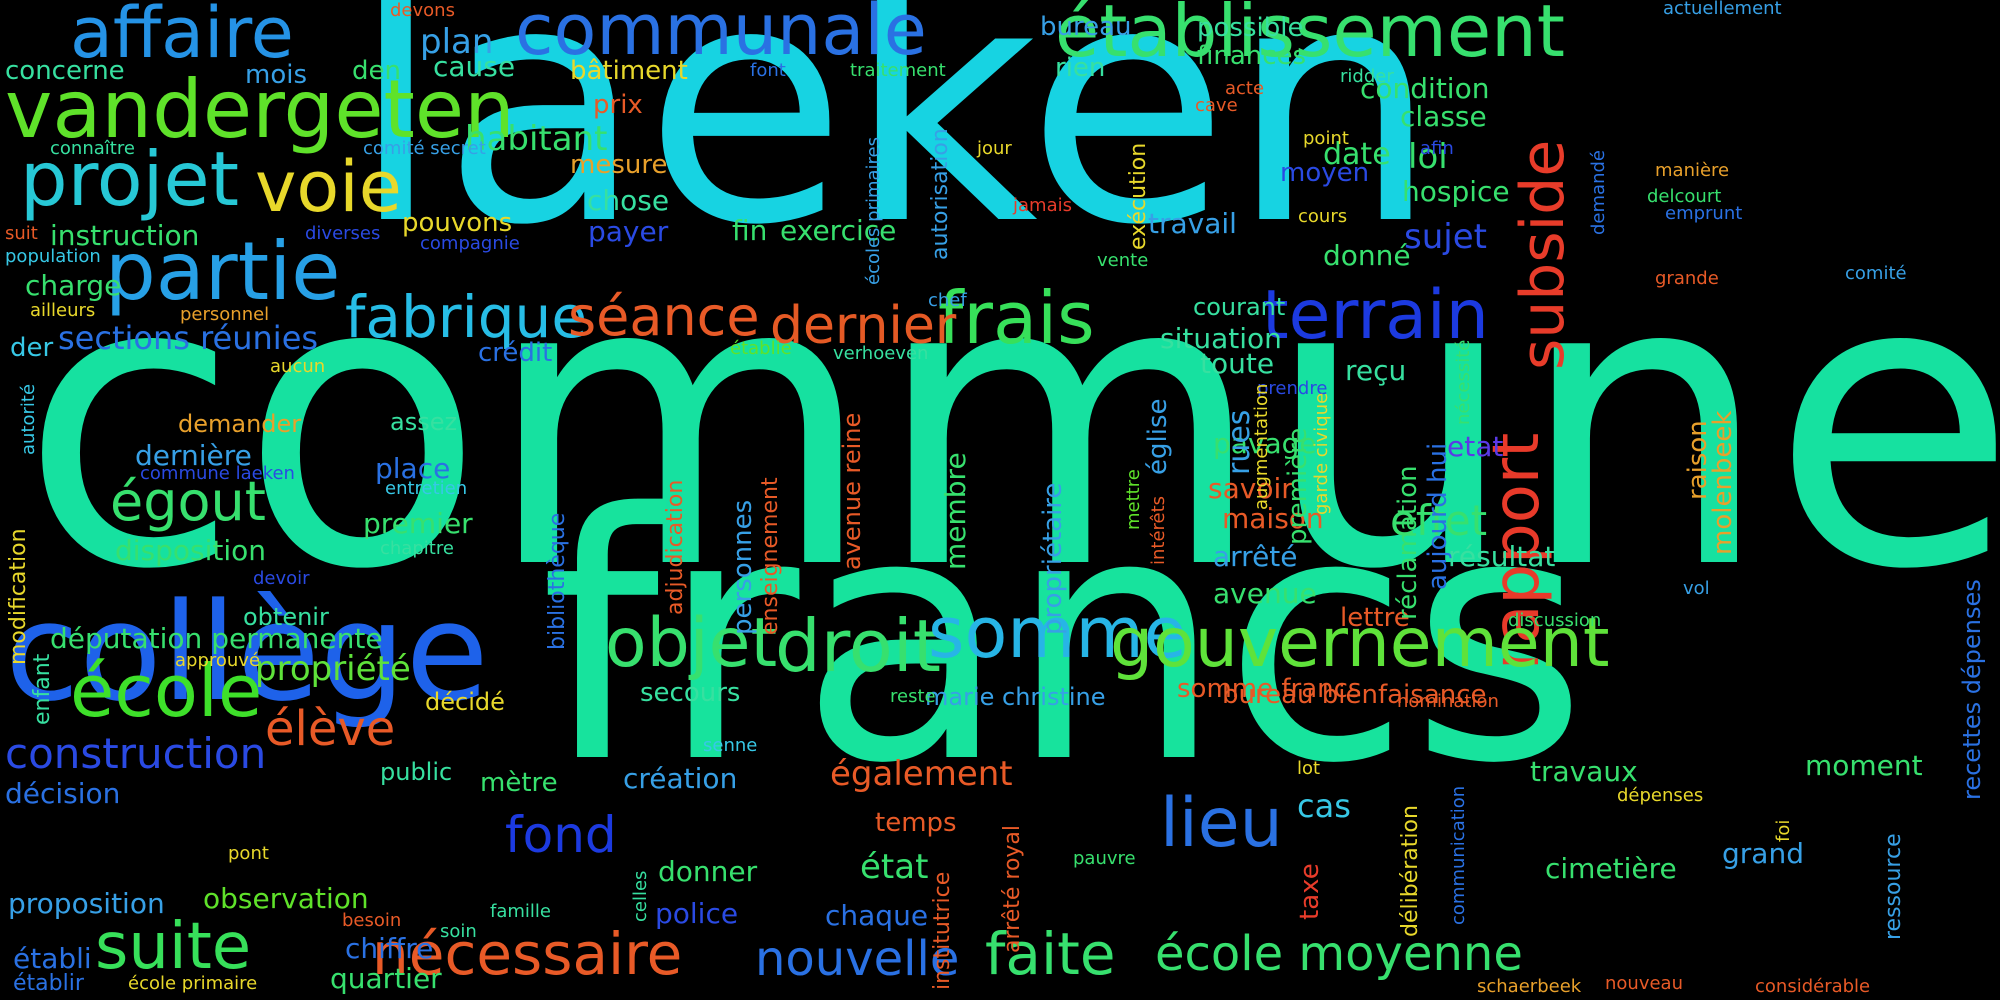 The height and width of the screenshot is (1000, 2000). What do you see at coordinates (1367, 76) in the screenshot?
I see `word: ridder` at bounding box center [1367, 76].